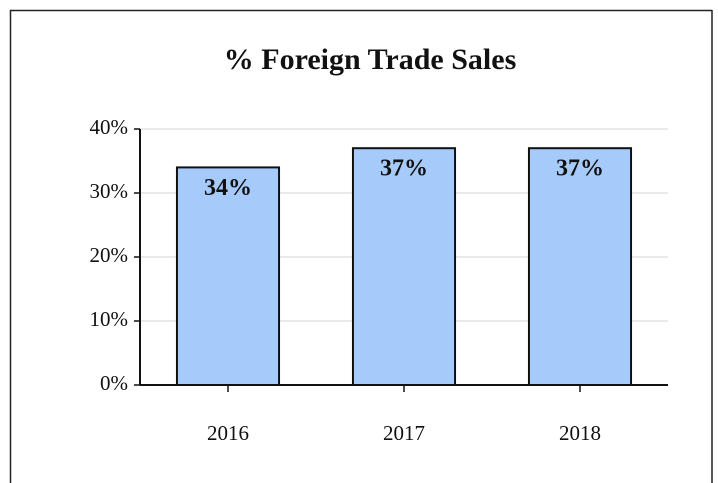 The height and width of the screenshot is (483, 718). Describe the element at coordinates (109, 255) in the screenshot. I see `y-tick-label: 20%` at that location.